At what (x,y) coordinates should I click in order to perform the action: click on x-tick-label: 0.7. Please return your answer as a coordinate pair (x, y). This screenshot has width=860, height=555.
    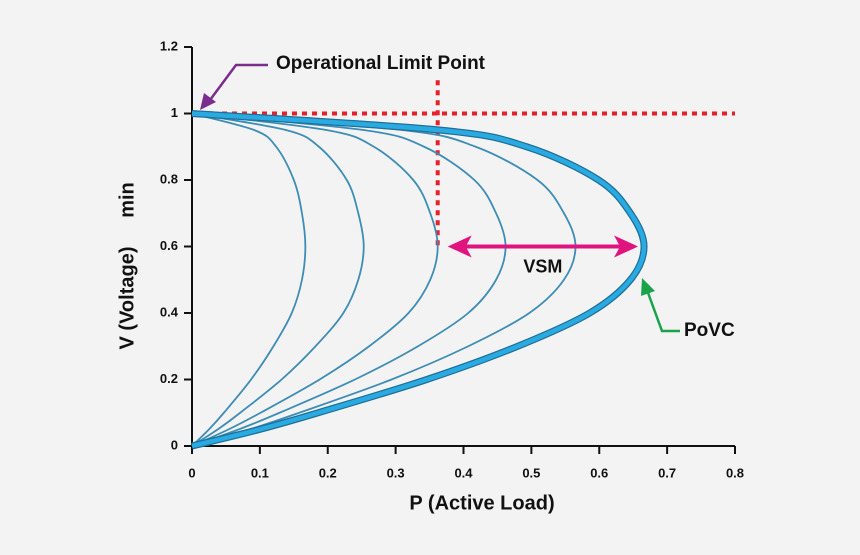
    Looking at the image, I should click on (667, 472).